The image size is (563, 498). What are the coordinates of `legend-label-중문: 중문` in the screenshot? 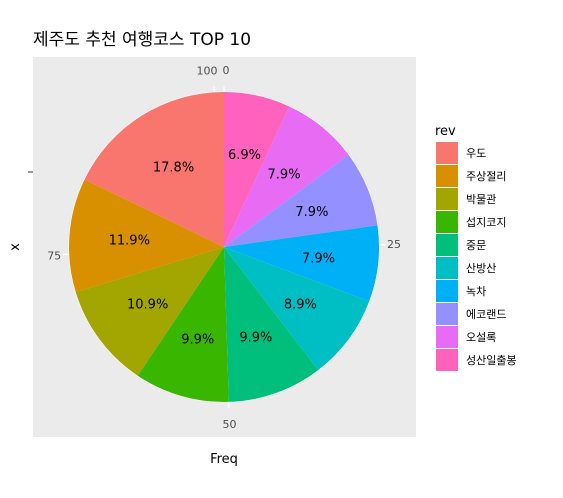 It's located at (476, 245).